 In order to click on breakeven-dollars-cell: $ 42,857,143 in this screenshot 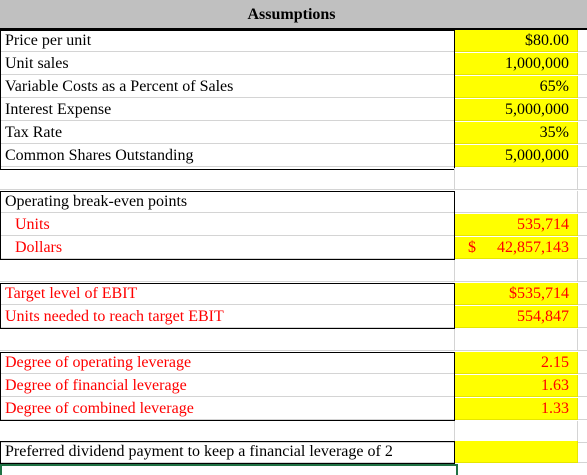, I will do `click(516, 248)`.